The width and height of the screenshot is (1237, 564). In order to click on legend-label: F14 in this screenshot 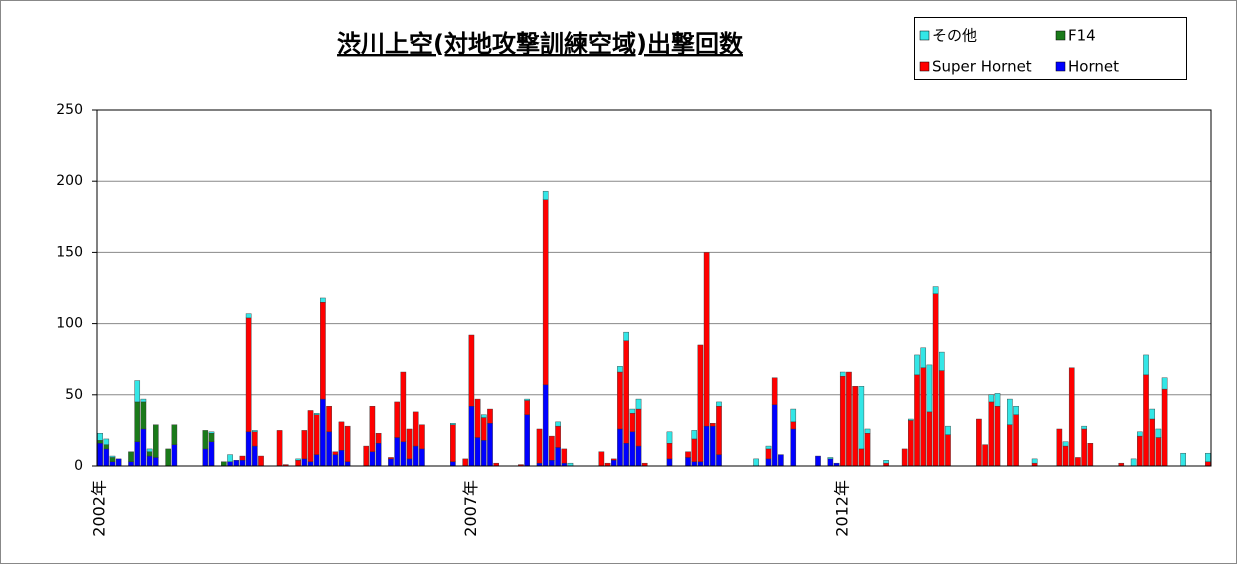, I will do `click(1082, 36)`.